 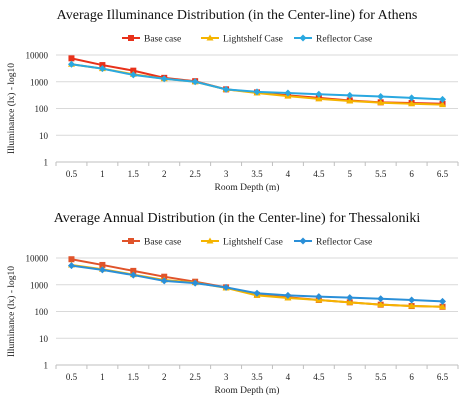 What do you see at coordinates (196, 174) in the screenshot?
I see `x-tick-label: 2.5` at bounding box center [196, 174].